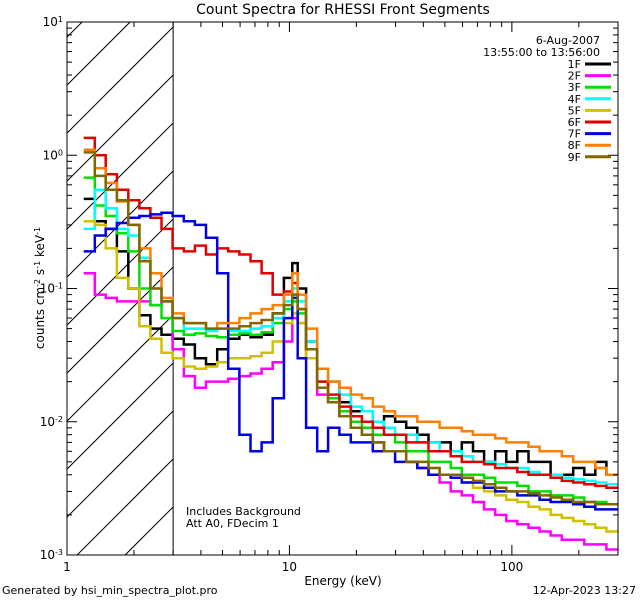 The height and width of the screenshot is (600, 640). What do you see at coordinates (574, 134) in the screenshot?
I see `legend-label-7F: 7F` at bounding box center [574, 134].